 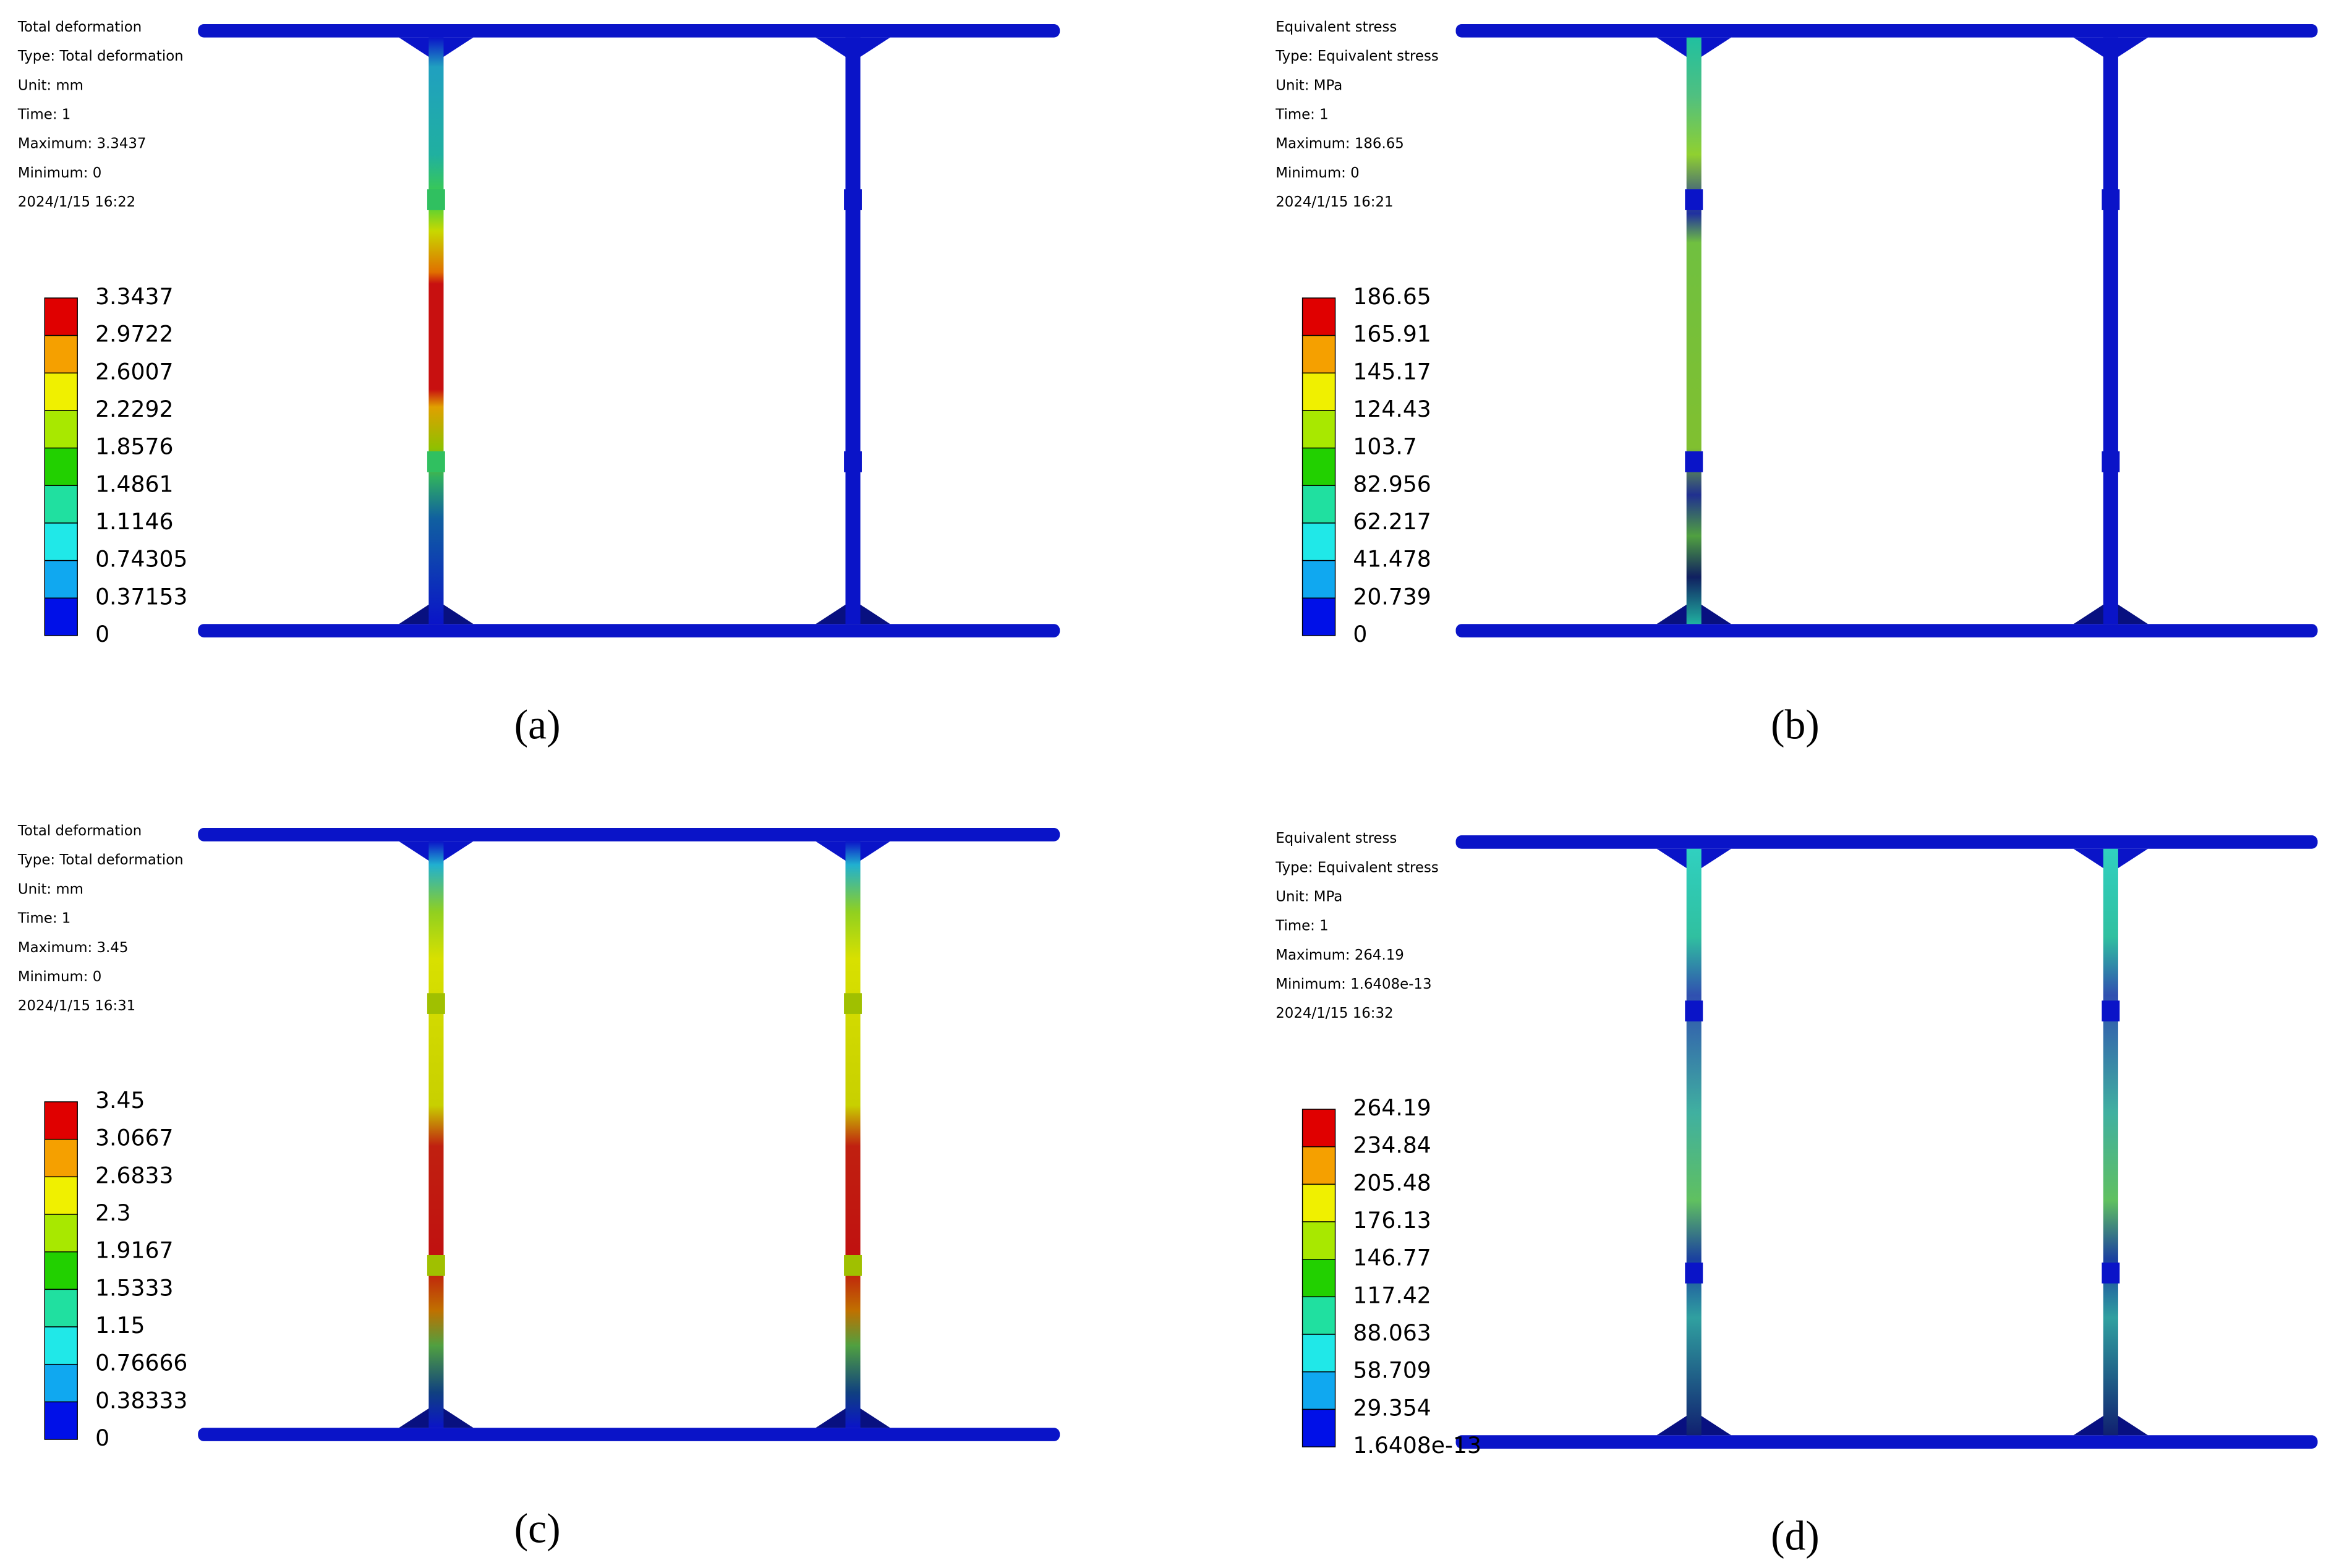 What do you see at coordinates (1392, 409) in the screenshot?
I see `legend-label: 124.43` at bounding box center [1392, 409].